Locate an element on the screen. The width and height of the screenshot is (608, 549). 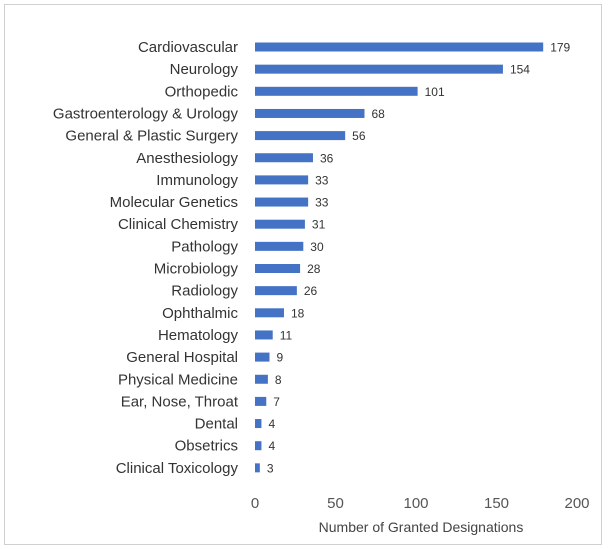
category-label: Orthopedic is located at coordinates (202, 91).